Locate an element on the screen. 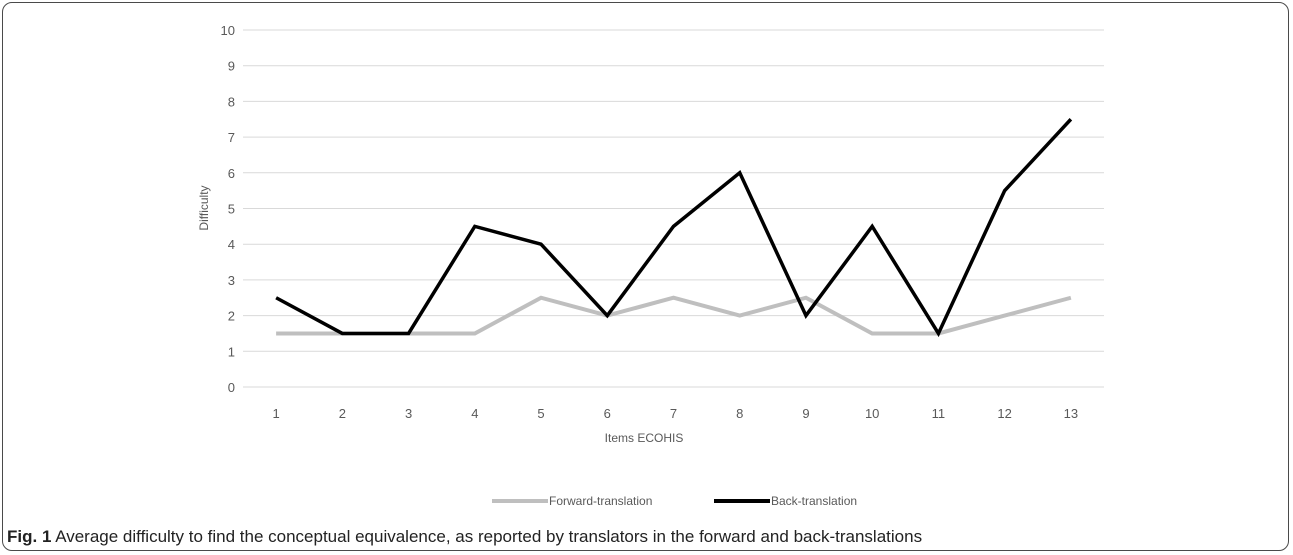 This screenshot has width=1293, height=555. x-tick-label: 3 is located at coordinates (408, 413).